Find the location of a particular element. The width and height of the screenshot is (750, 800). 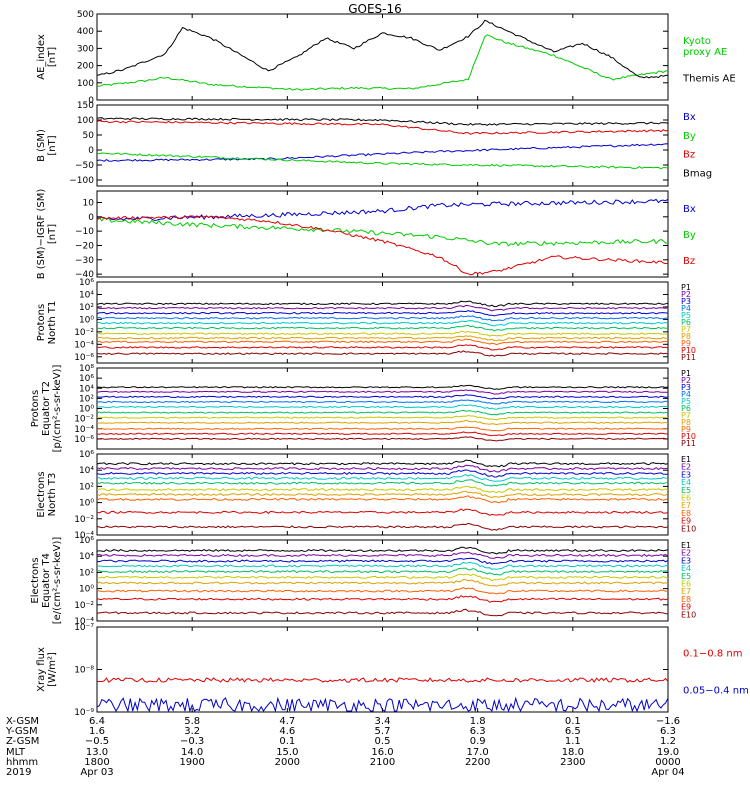

x-axis-value: 6.4 is located at coordinates (97, 721).